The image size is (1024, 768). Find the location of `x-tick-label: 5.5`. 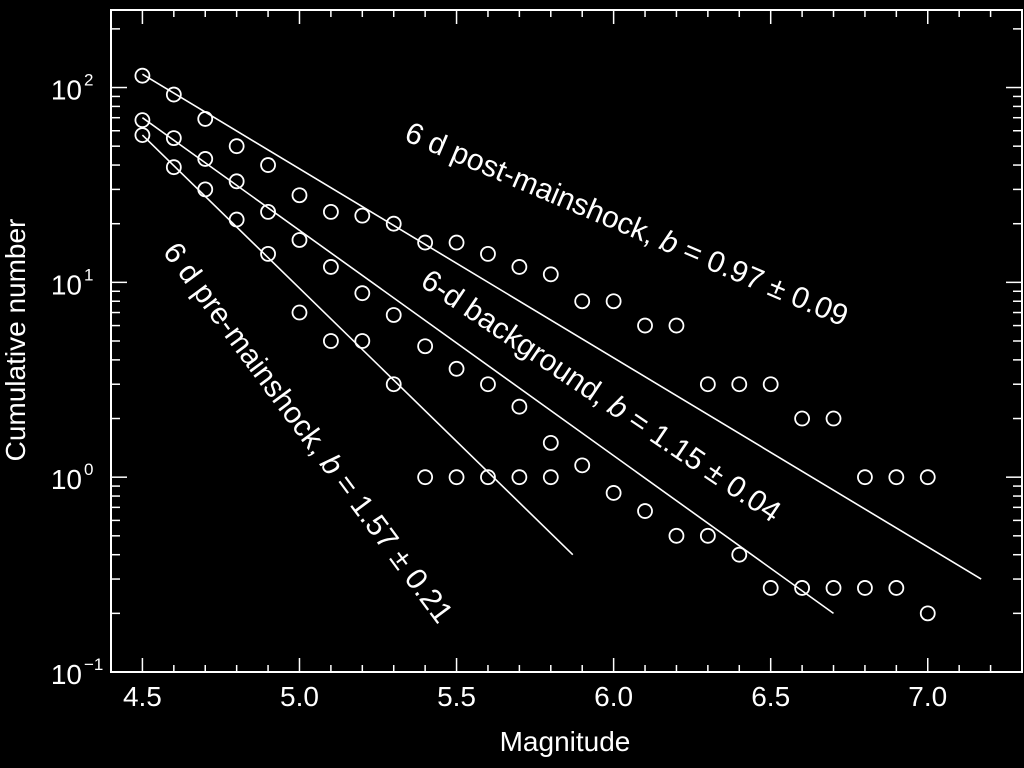

x-tick-label: 5.5 is located at coordinates (456, 696).